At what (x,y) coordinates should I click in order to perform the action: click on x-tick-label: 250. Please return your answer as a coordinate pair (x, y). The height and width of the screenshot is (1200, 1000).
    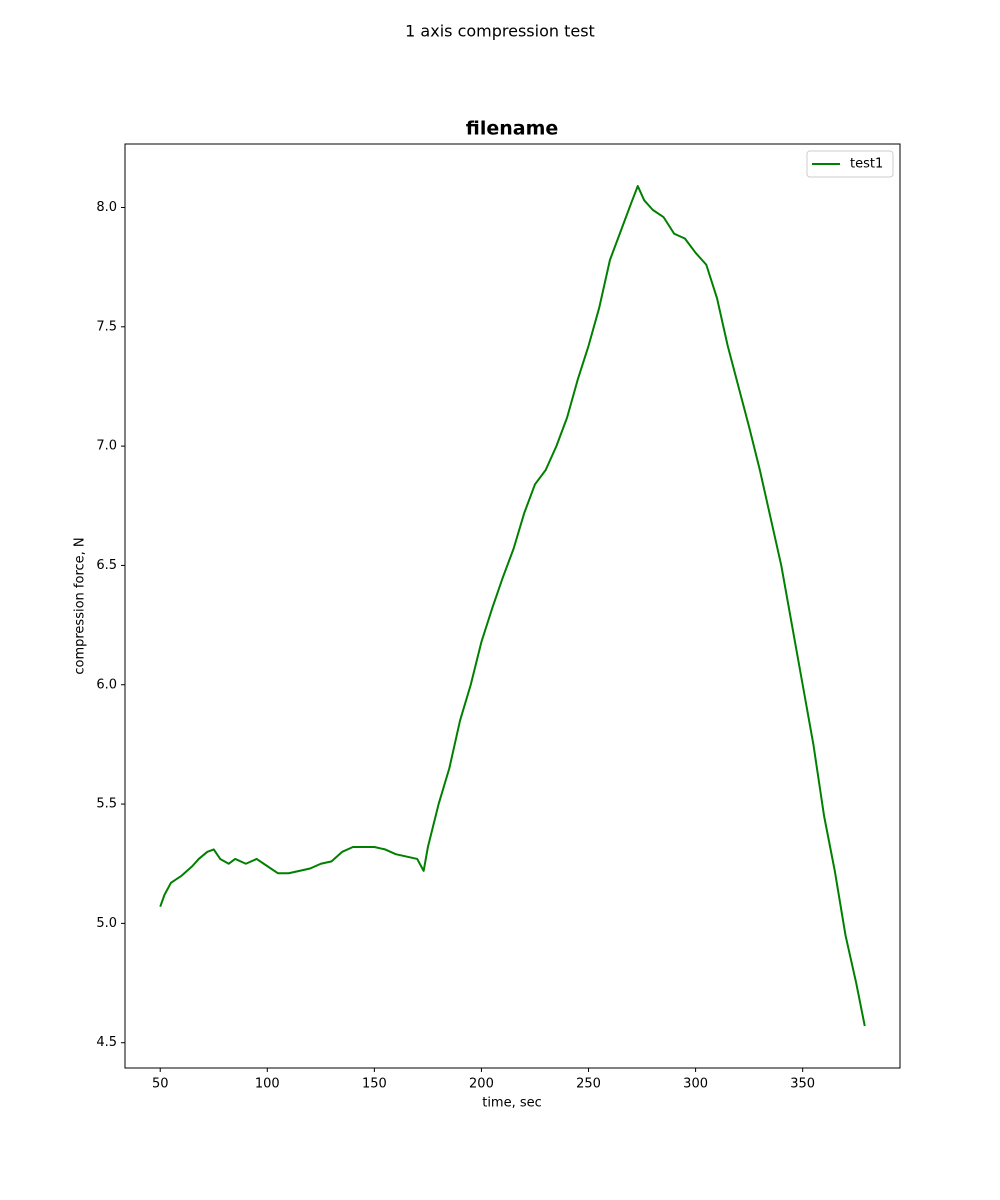
    Looking at the image, I should click on (588, 1084).